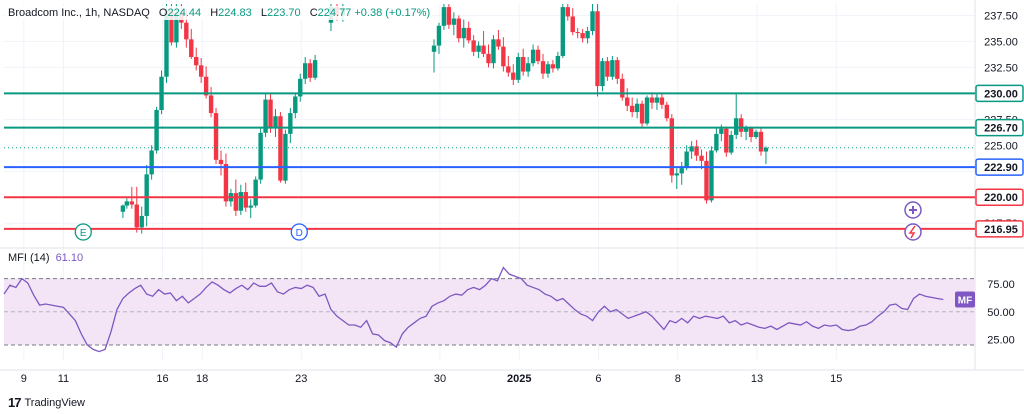 Image resolution: width=1024 pixels, height=414 pixels. I want to click on time-tick-label: 8, so click(678, 379).